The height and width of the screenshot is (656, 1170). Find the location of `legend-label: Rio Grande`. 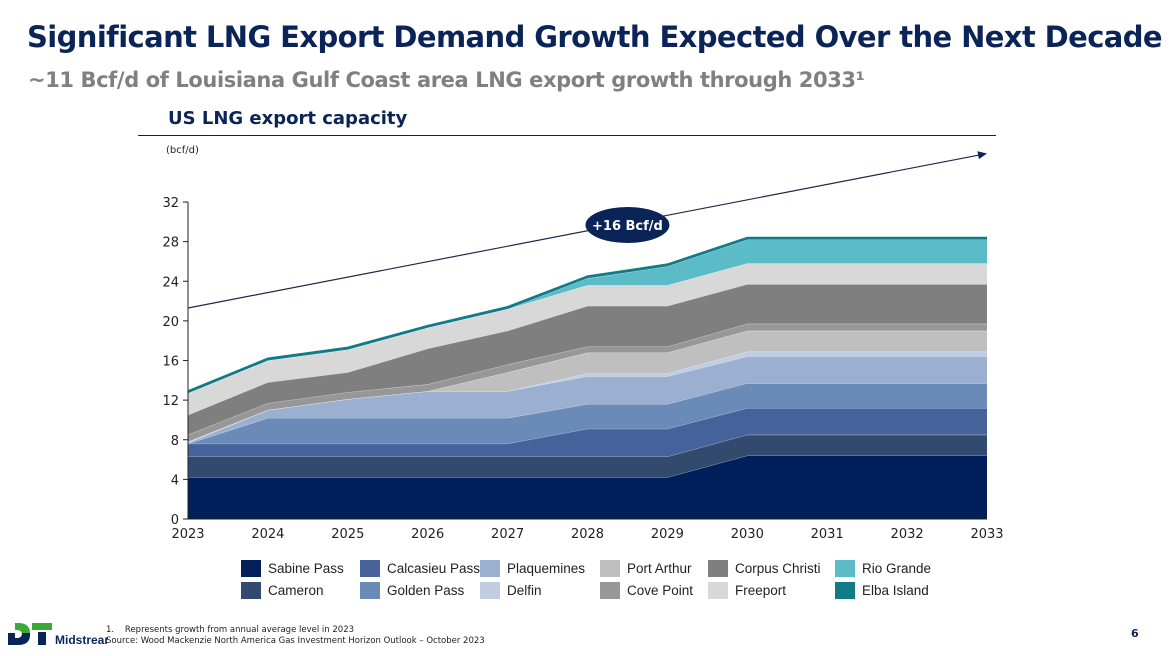

legend-label: Rio Grande is located at coordinates (897, 568).